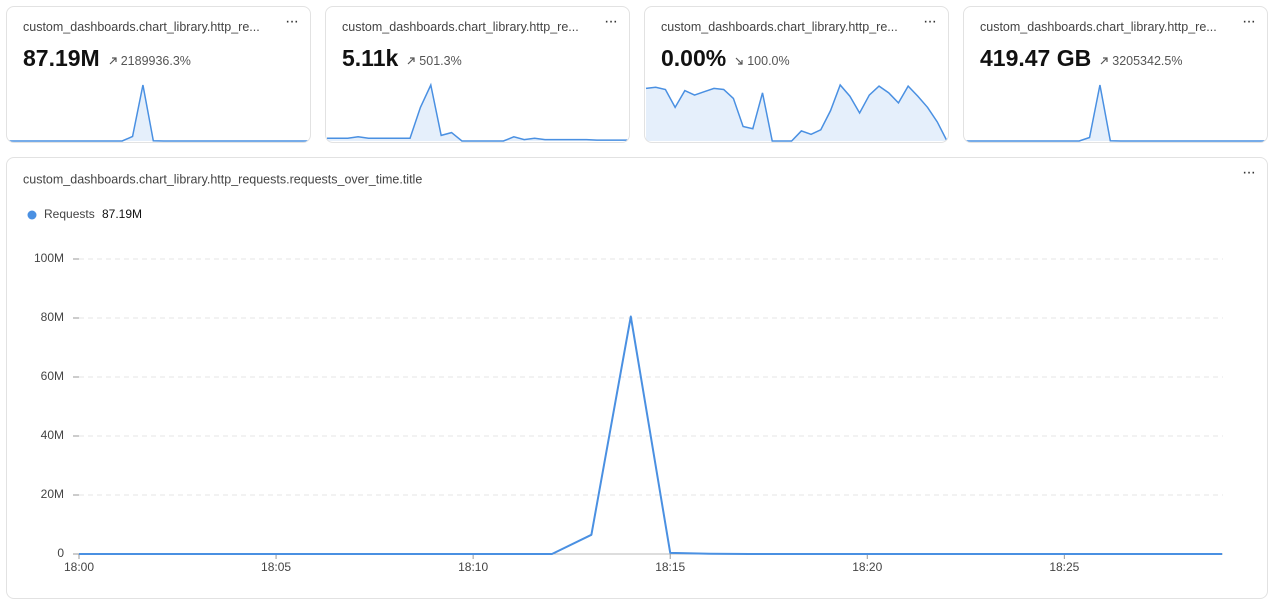  Describe the element at coordinates (107, 58) in the screenshot. I see `stat-row: 87.19M 2189936.3%` at that location.